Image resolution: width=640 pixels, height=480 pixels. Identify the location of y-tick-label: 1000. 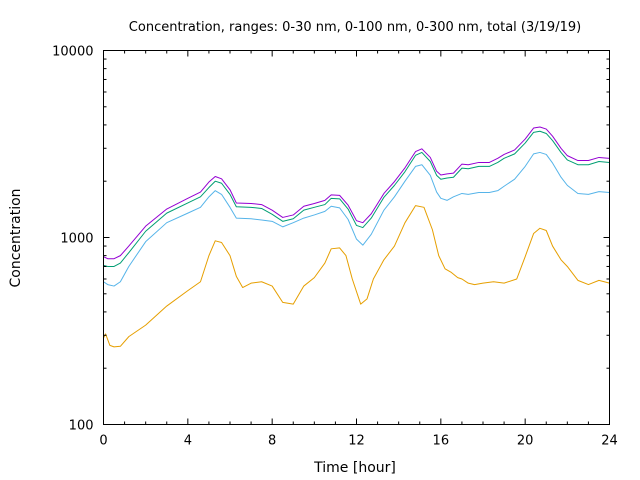
(76, 239).